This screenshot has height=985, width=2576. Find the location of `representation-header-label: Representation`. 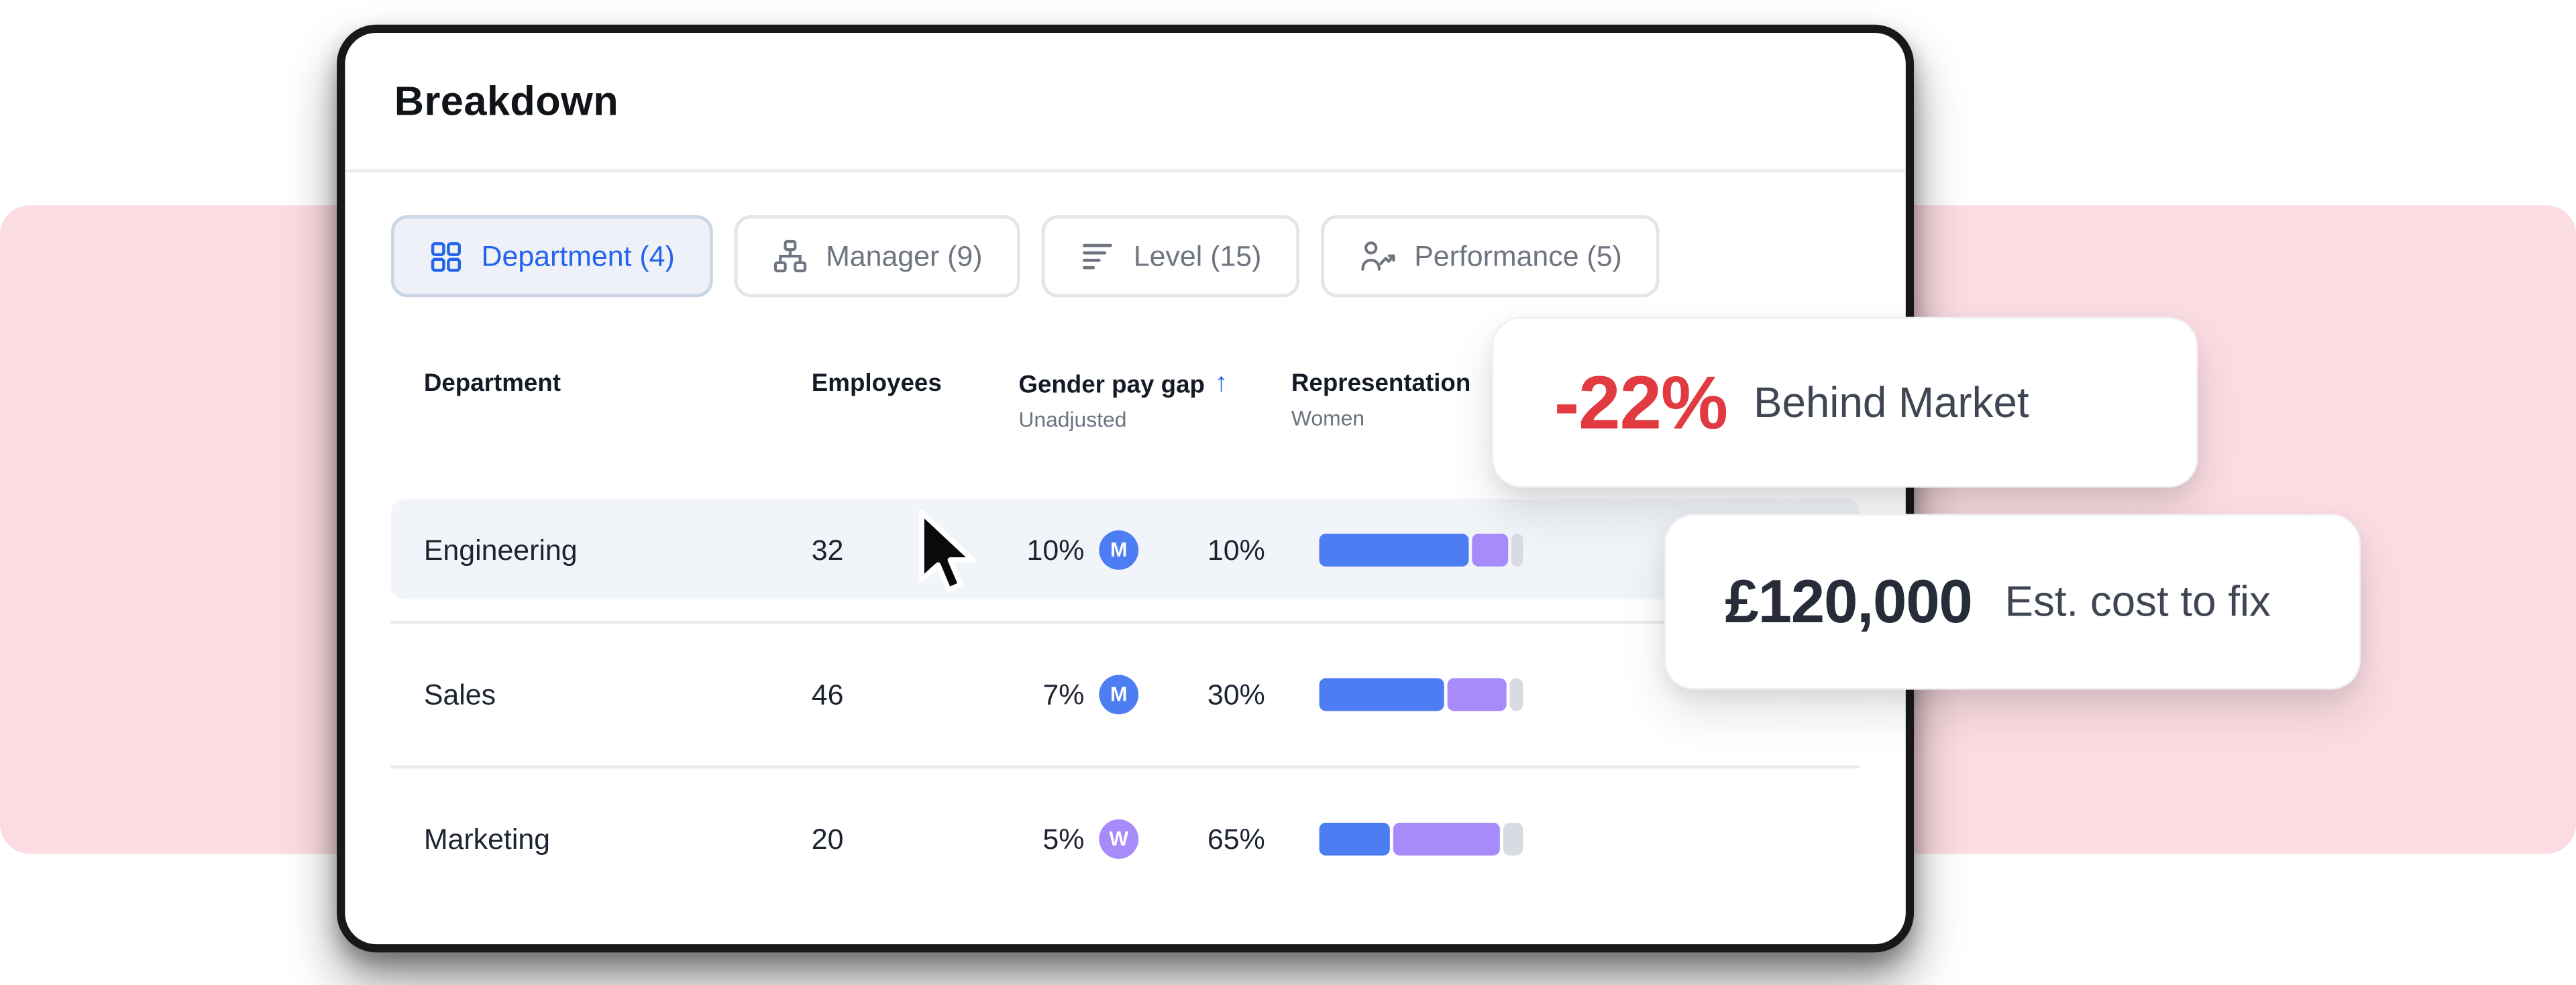

representation-header-label: Representation is located at coordinates (1381, 383).